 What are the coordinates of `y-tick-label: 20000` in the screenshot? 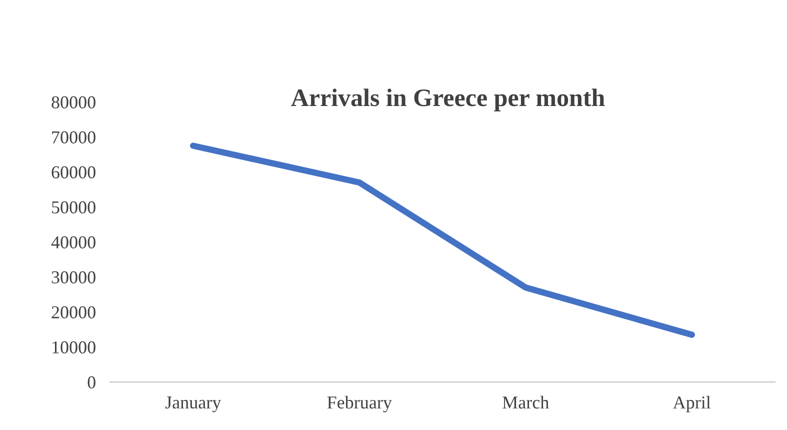 It's located at (74, 312).